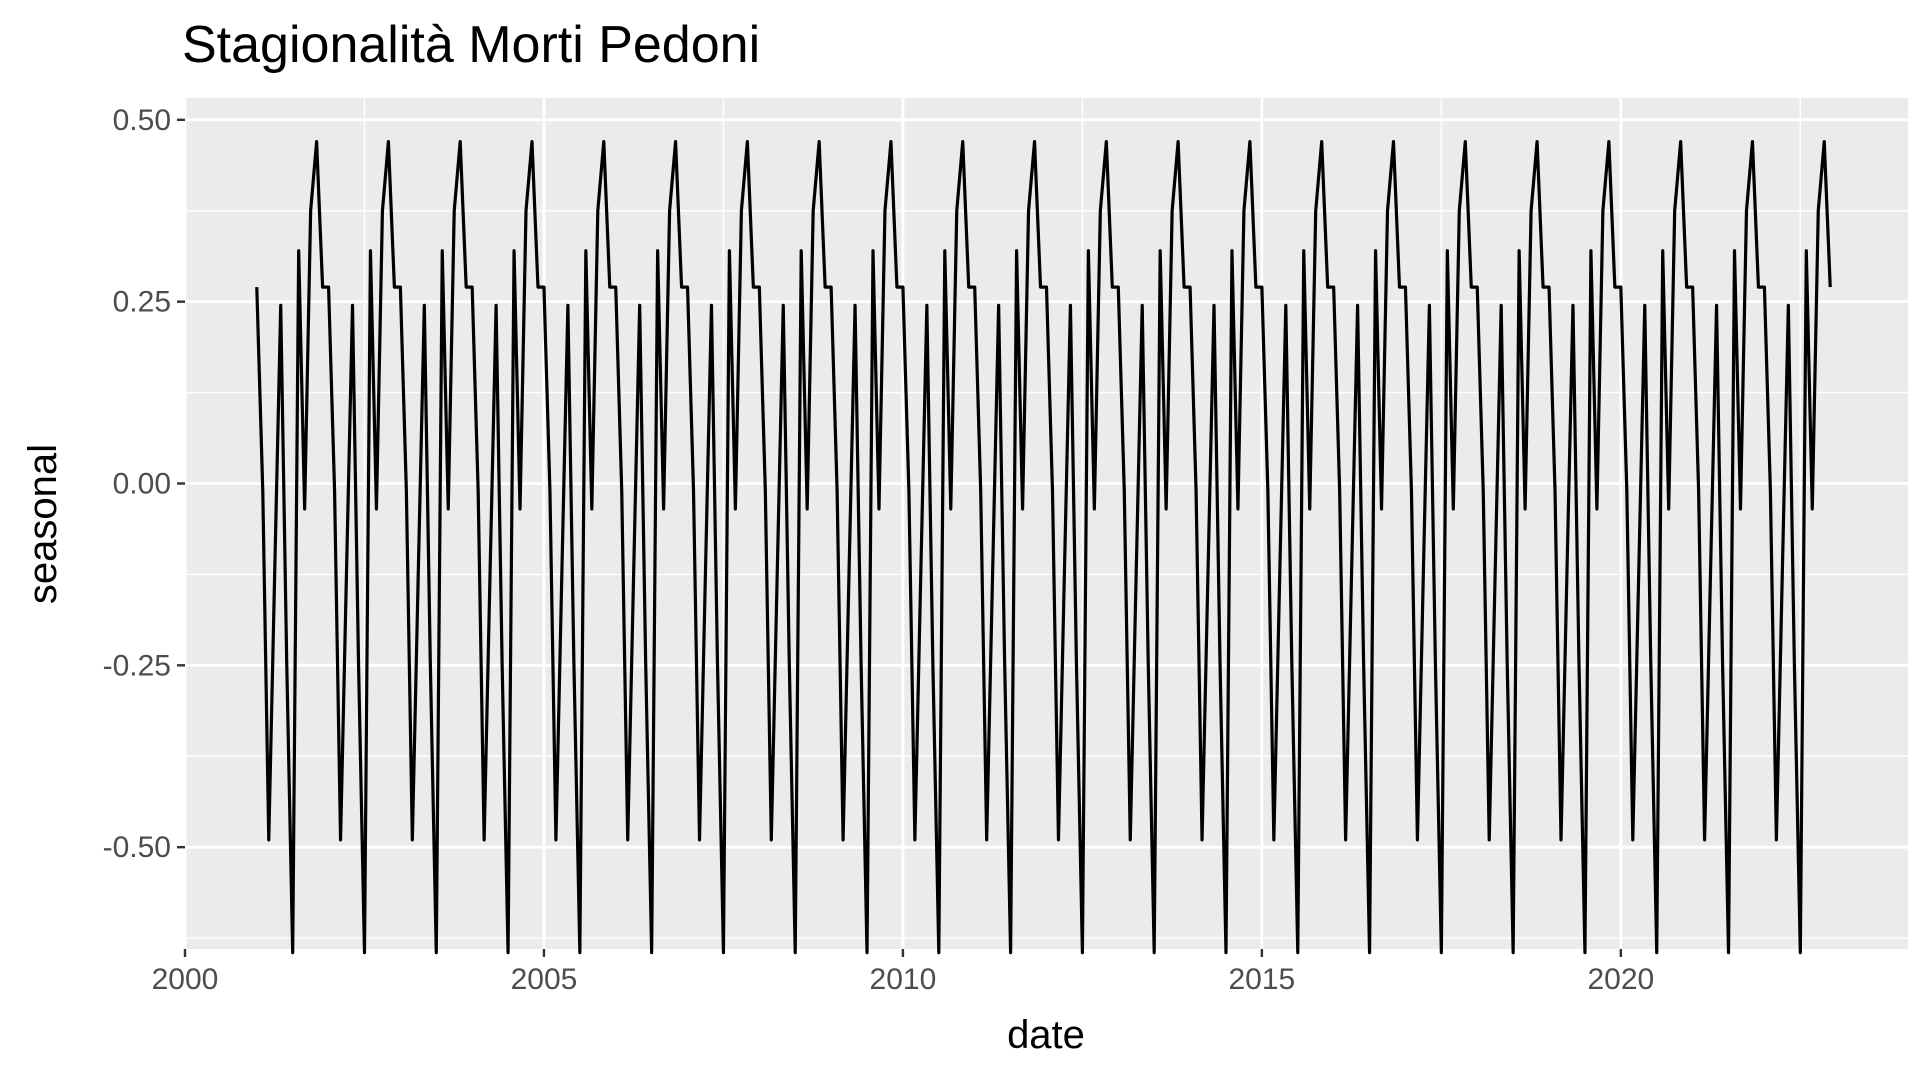 This screenshot has width=1920, height=1085. I want to click on chart-title: Stagionalità Morti Pedoni, so click(471, 45).